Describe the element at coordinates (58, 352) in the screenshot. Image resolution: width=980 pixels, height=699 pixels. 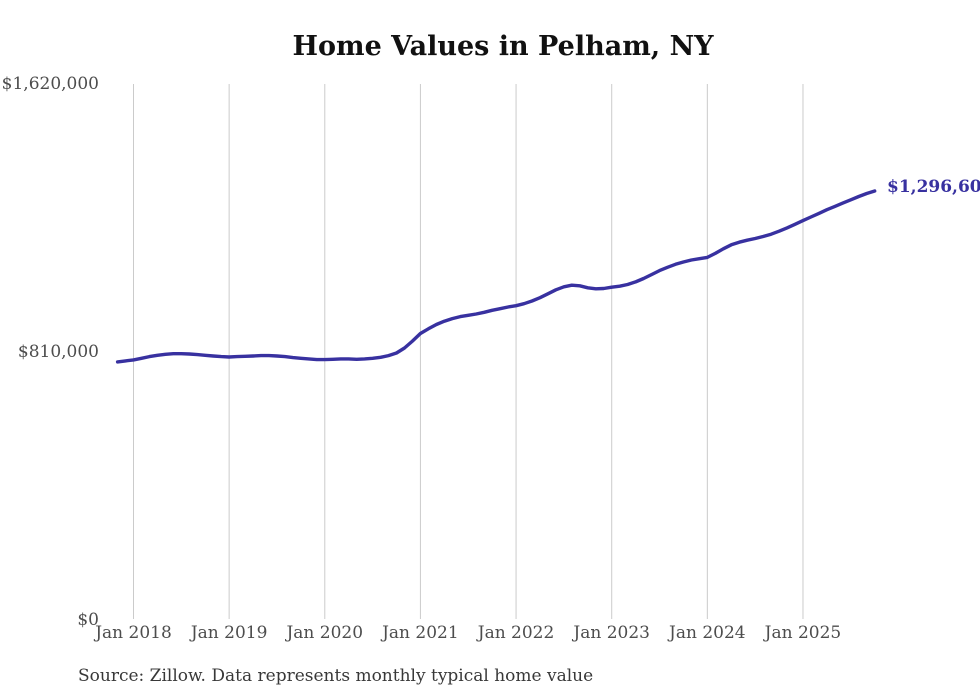
I see `y-axis-tick-label: $810,000` at that location.